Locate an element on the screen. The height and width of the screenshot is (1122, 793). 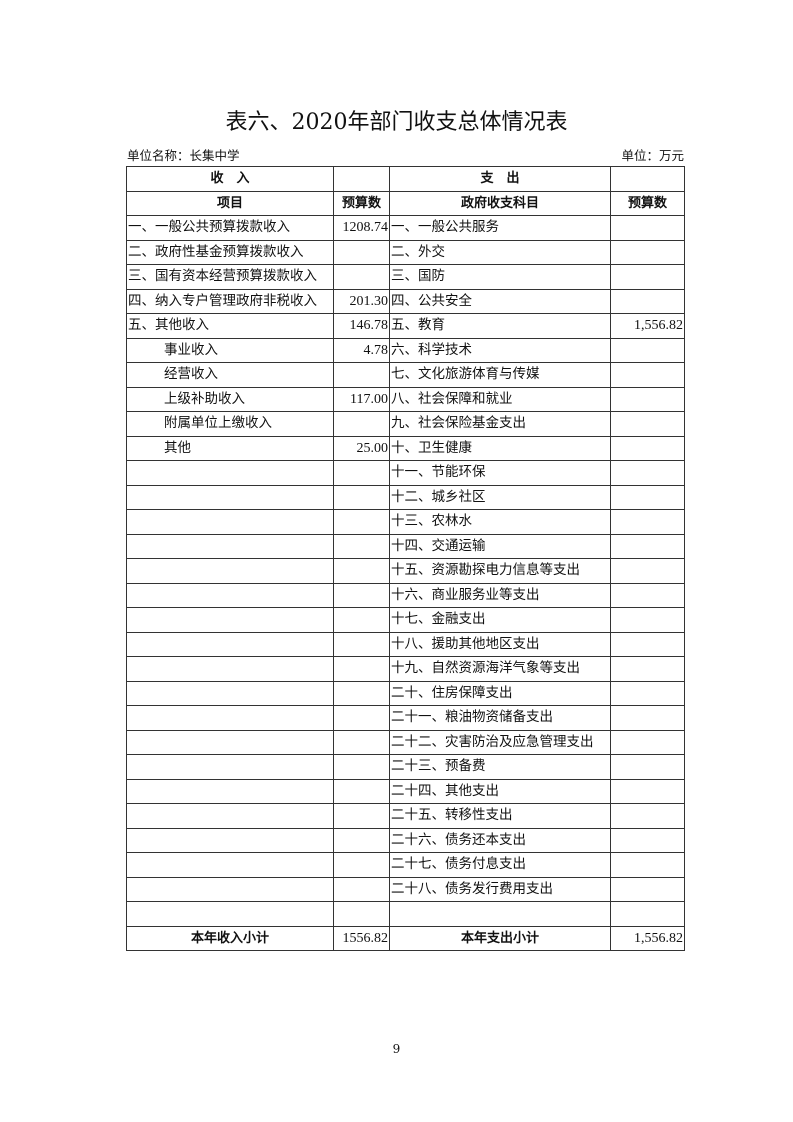
expense-subject: 十五、资源勘探电力信息等支出 is located at coordinates (500, 571).